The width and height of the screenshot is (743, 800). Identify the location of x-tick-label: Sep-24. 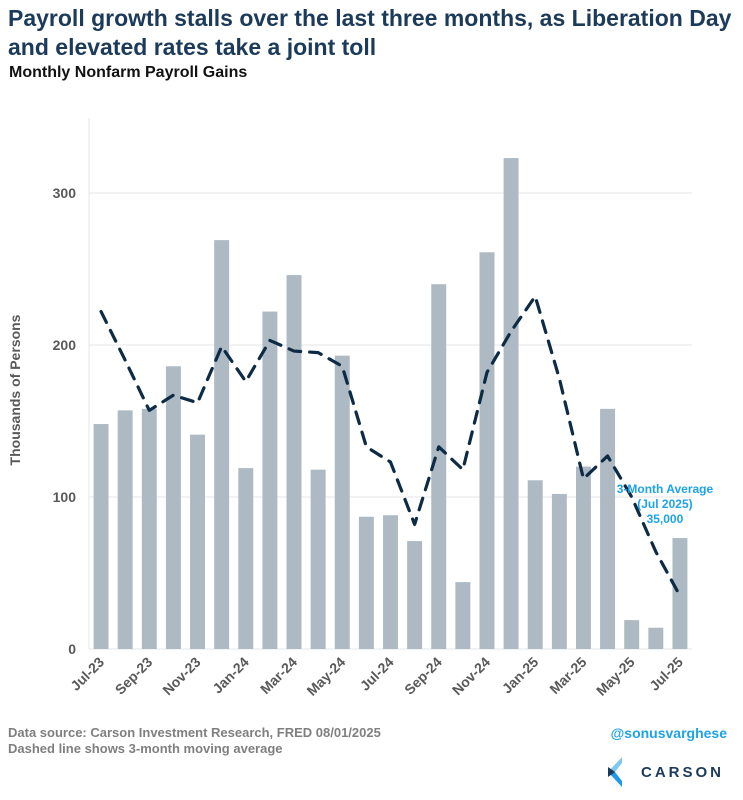
(423, 676).